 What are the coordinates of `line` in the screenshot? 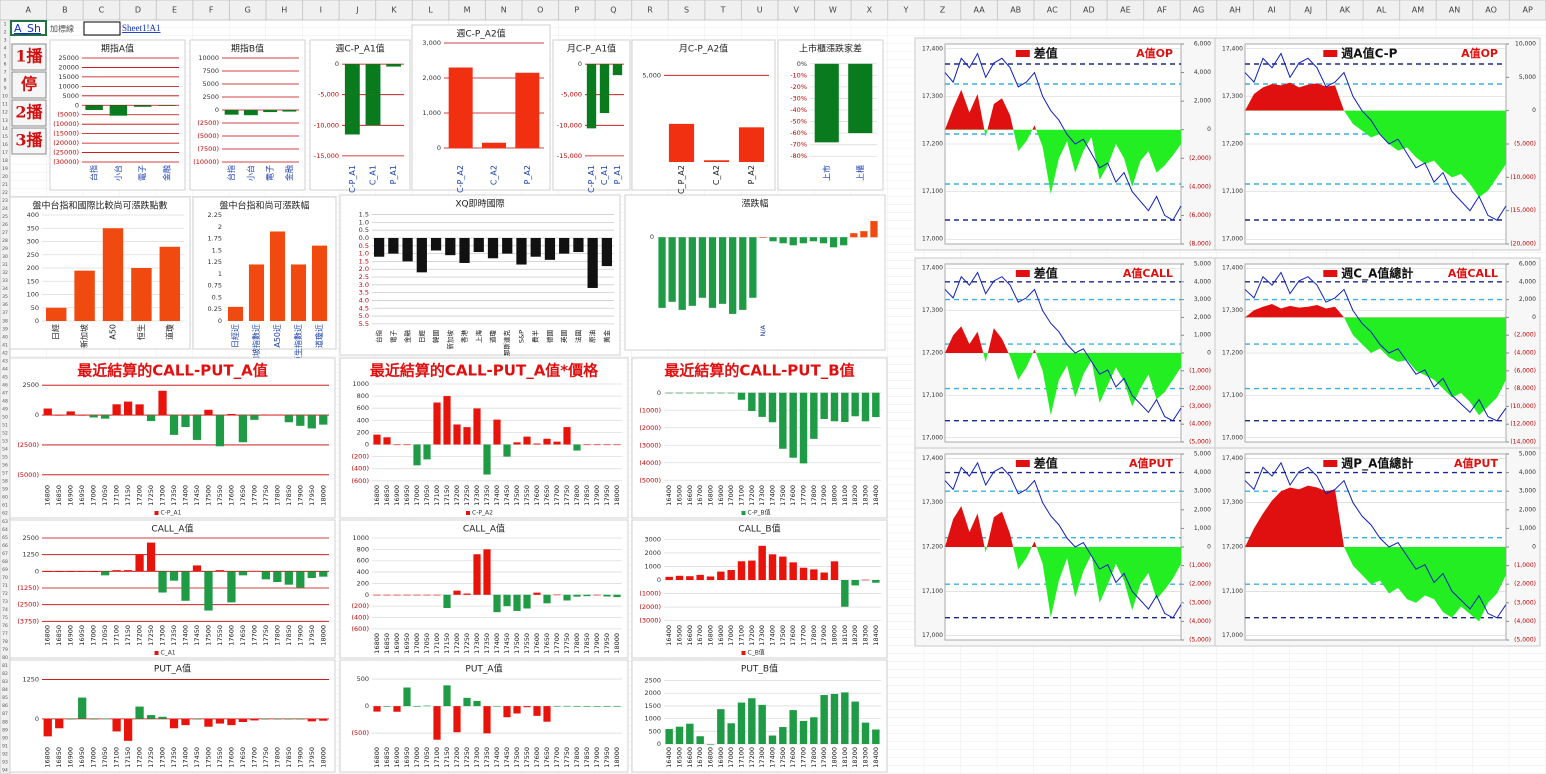 It's located at (1375, 346).